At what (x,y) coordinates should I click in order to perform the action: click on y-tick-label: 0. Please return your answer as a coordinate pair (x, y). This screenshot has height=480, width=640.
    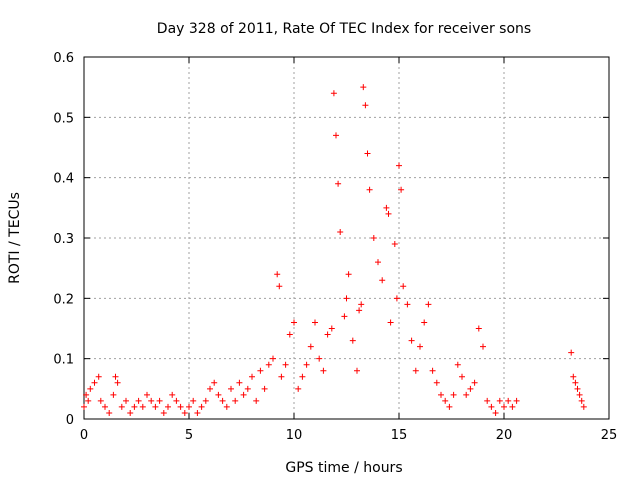
    Looking at the image, I should click on (70, 420).